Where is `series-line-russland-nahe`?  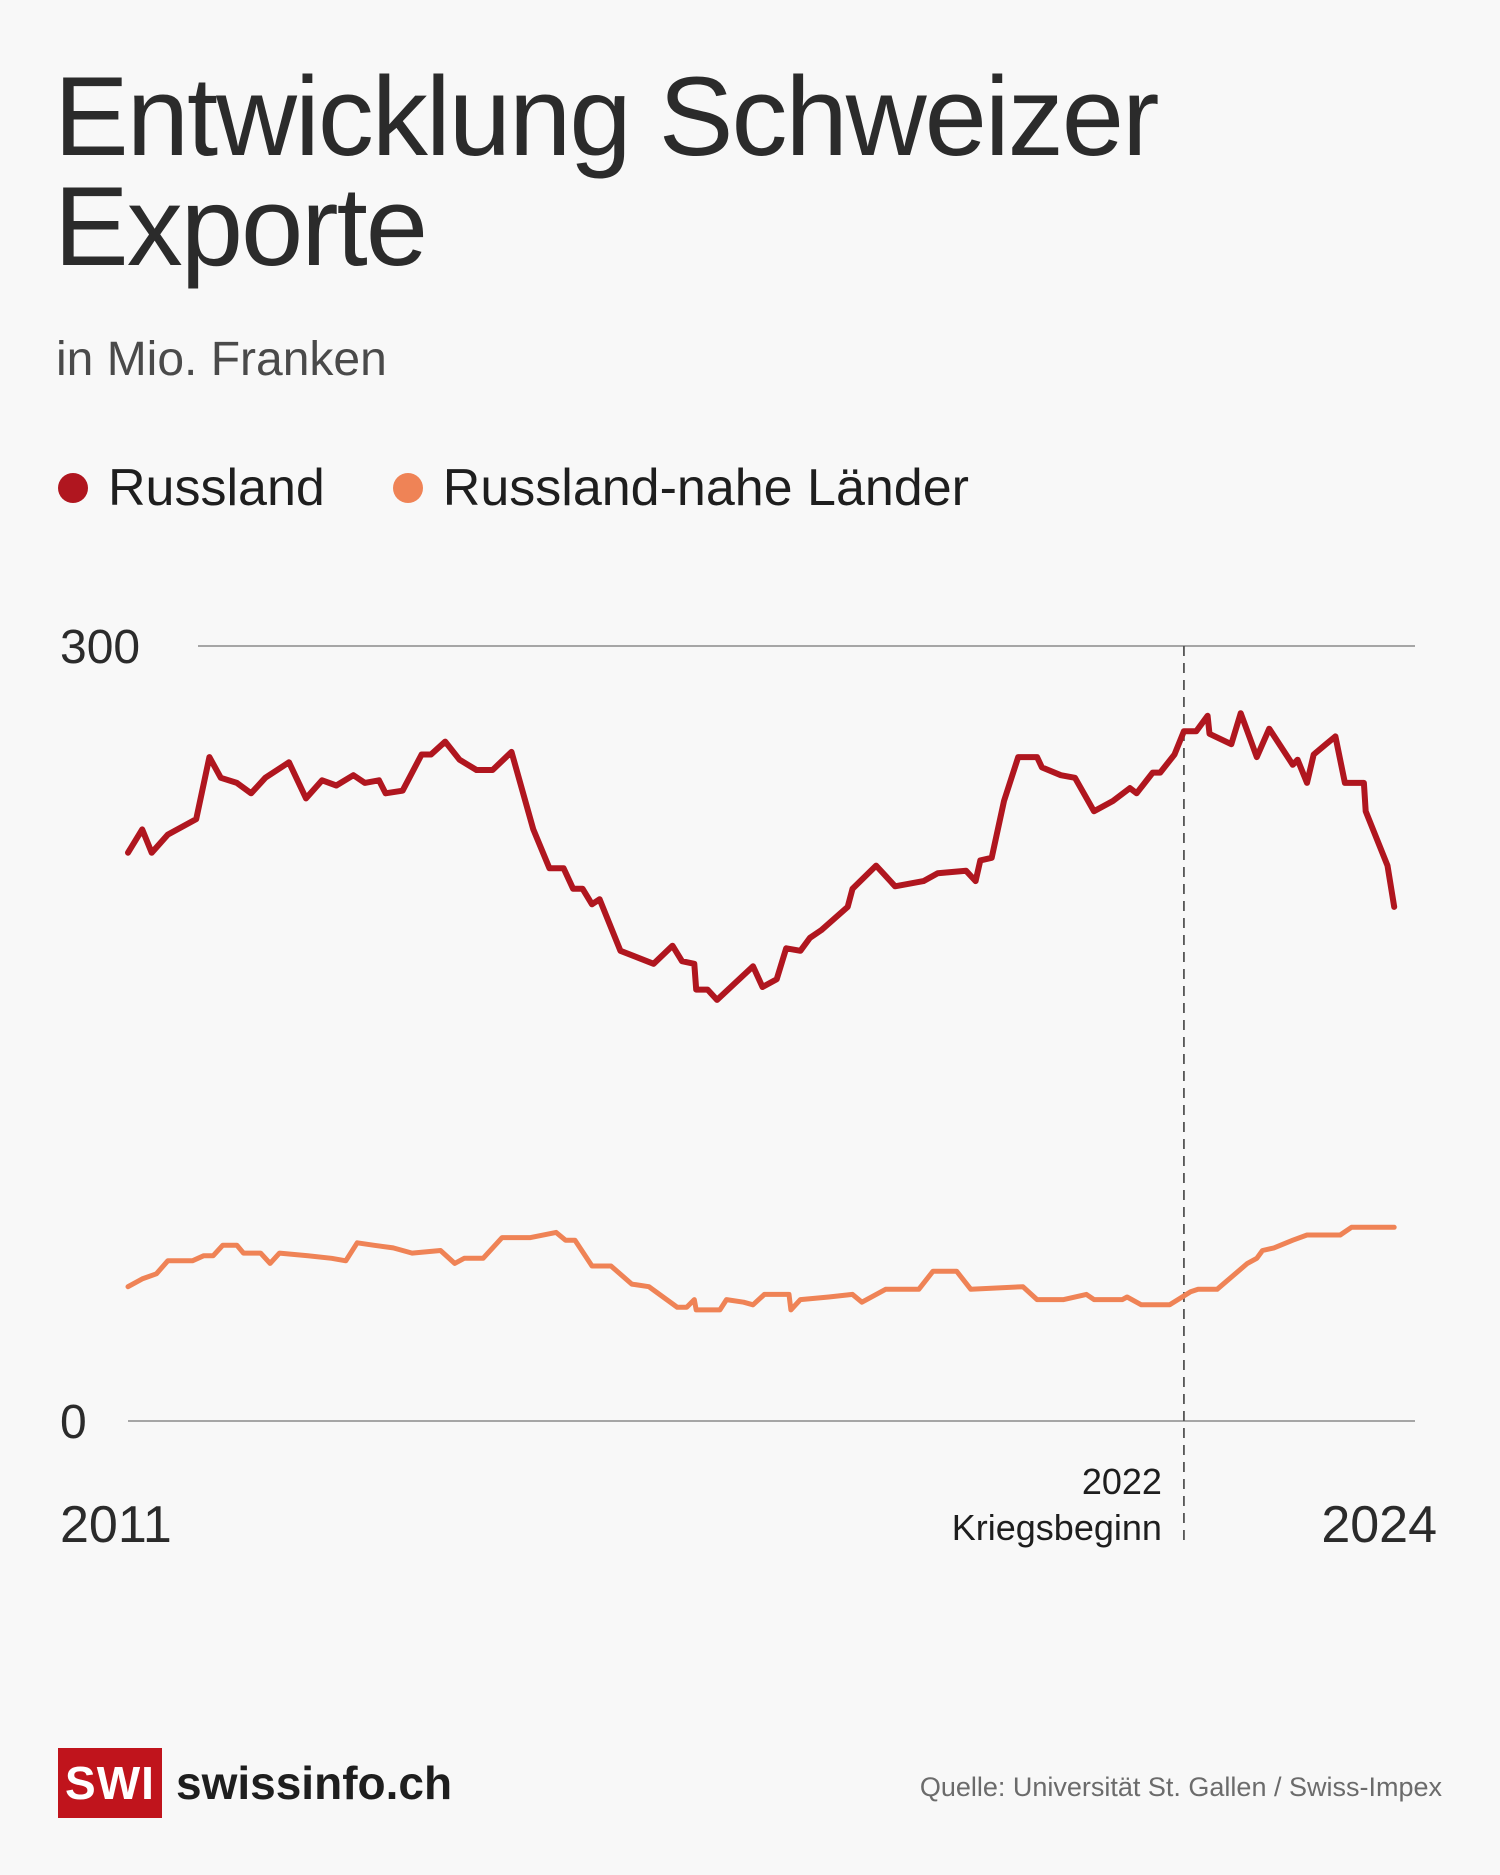
series-line-russland-nahe is located at coordinates (761, 1268).